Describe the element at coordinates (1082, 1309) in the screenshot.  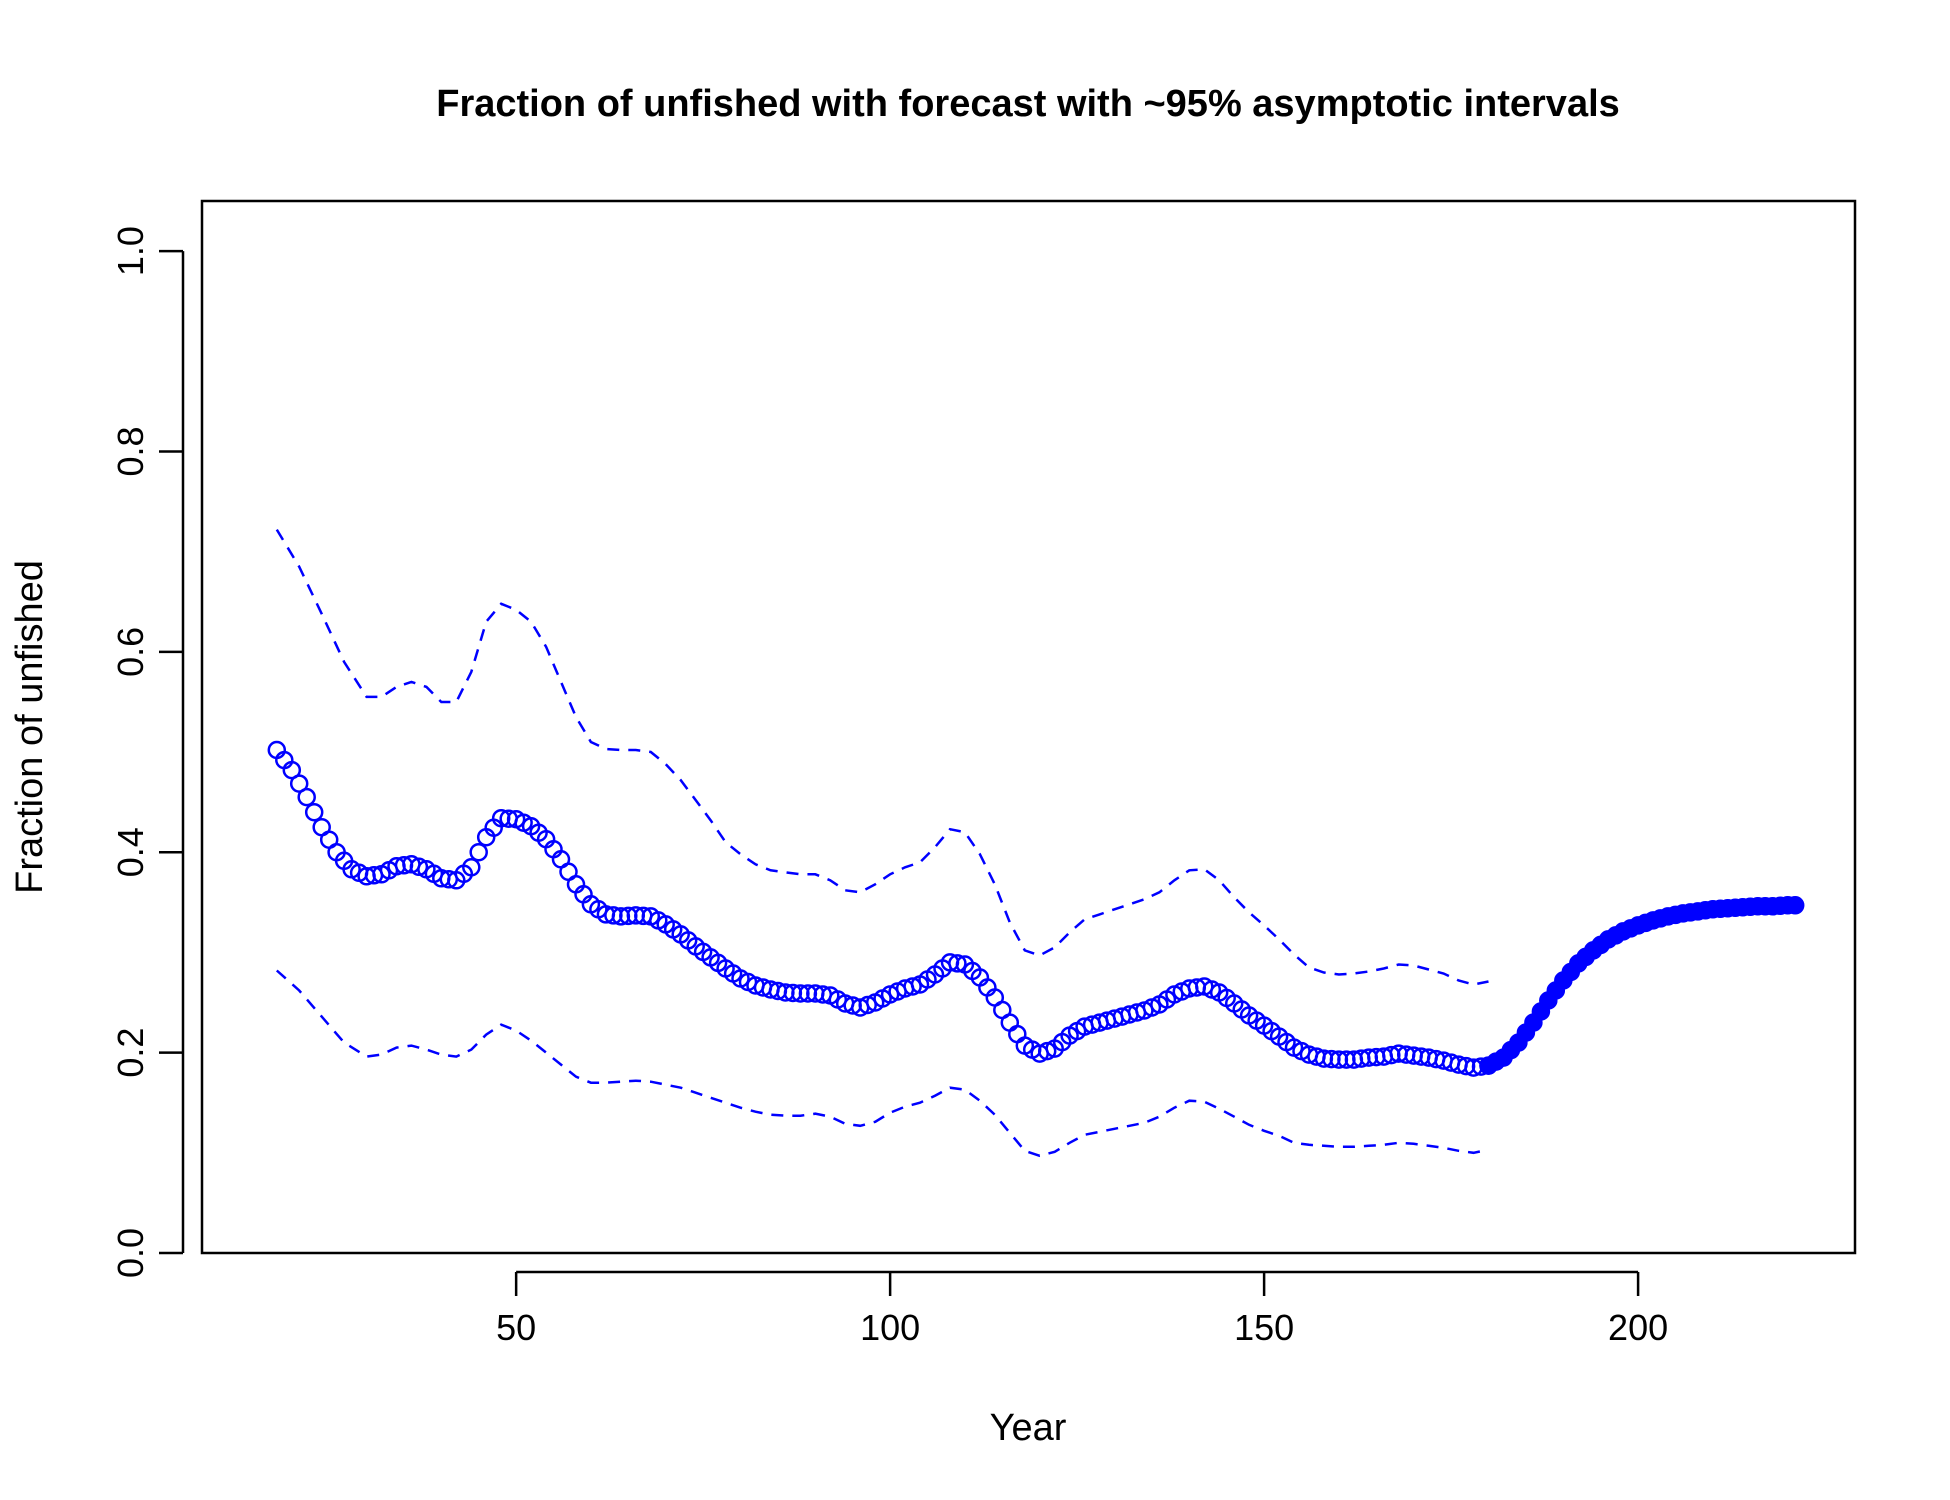
I see `x-axis: 50 100 150 200` at that location.